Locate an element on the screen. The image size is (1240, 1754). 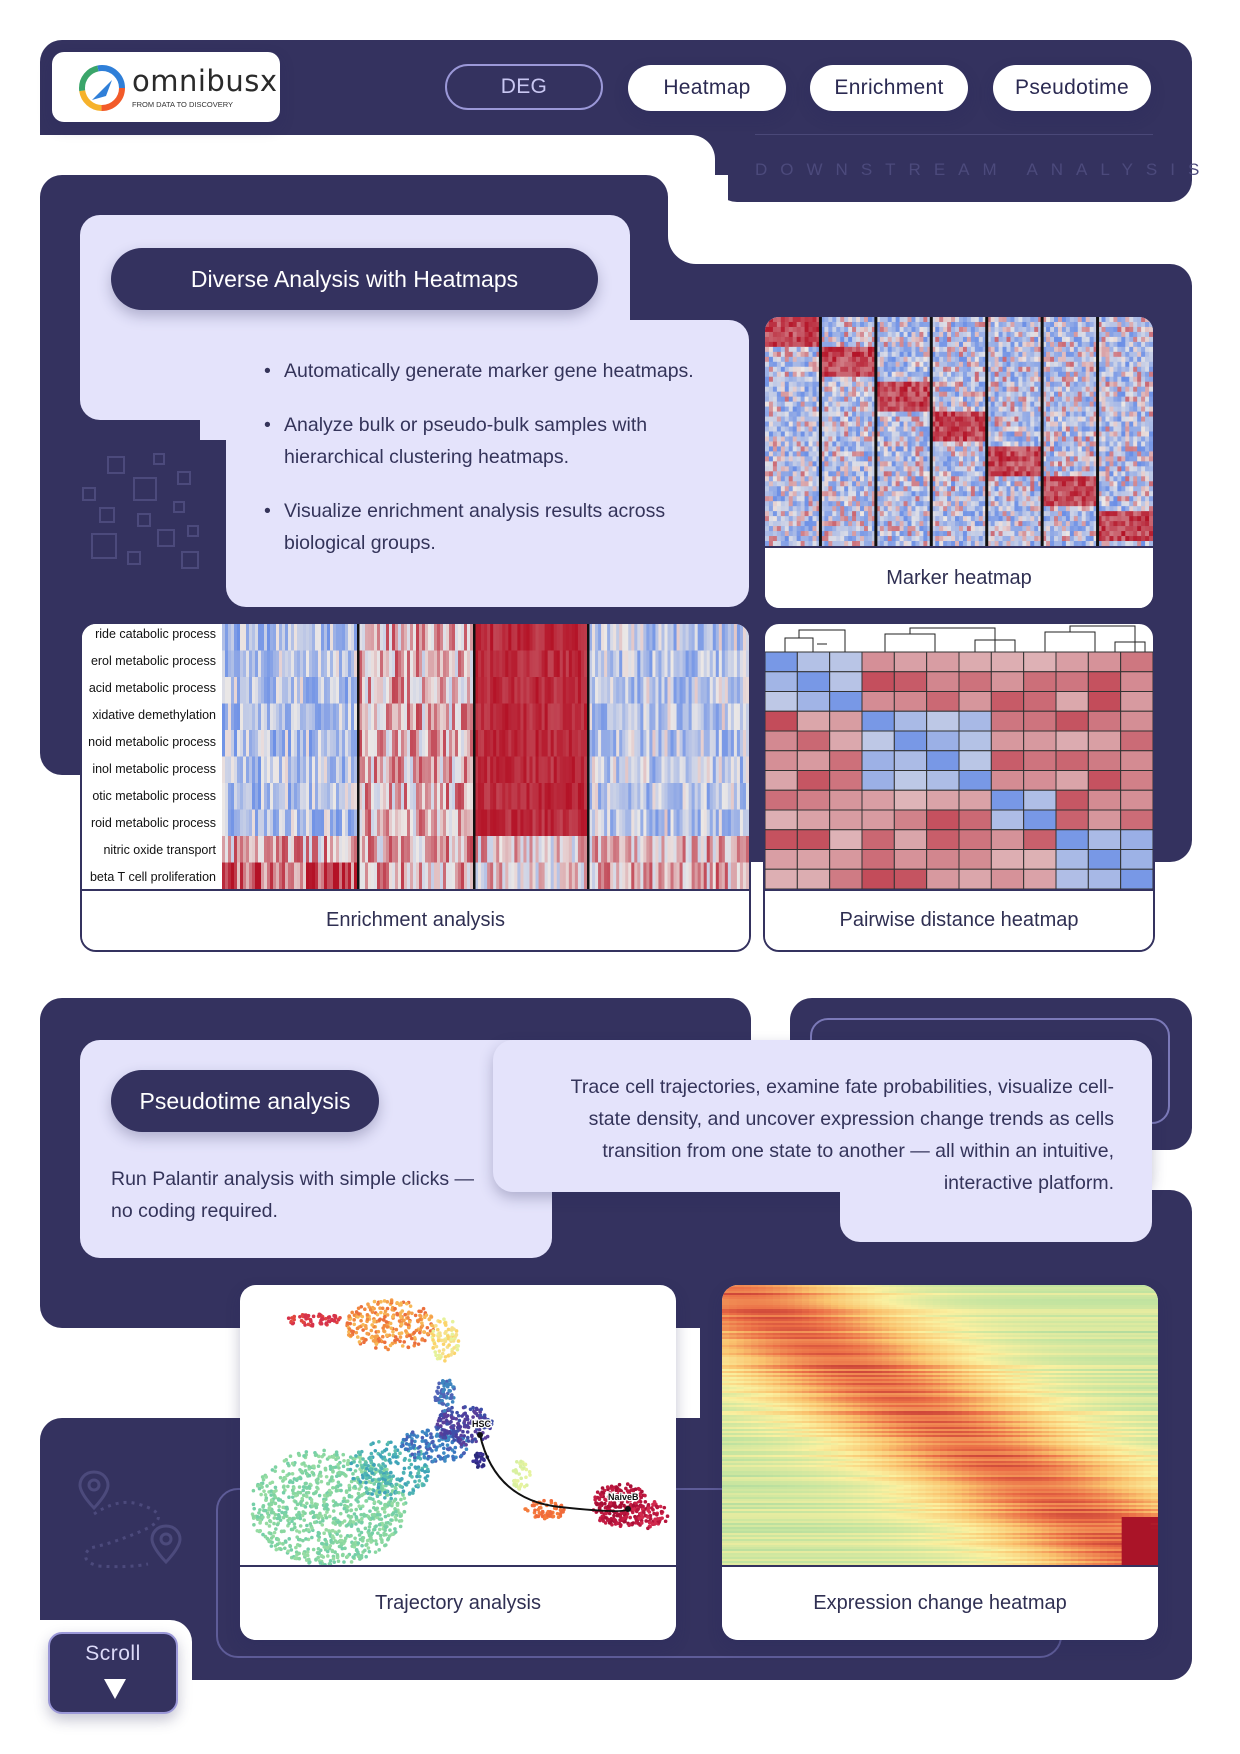
section-caption: DOWNSTREAM ANALYSIS is located at coordinates (984, 169).